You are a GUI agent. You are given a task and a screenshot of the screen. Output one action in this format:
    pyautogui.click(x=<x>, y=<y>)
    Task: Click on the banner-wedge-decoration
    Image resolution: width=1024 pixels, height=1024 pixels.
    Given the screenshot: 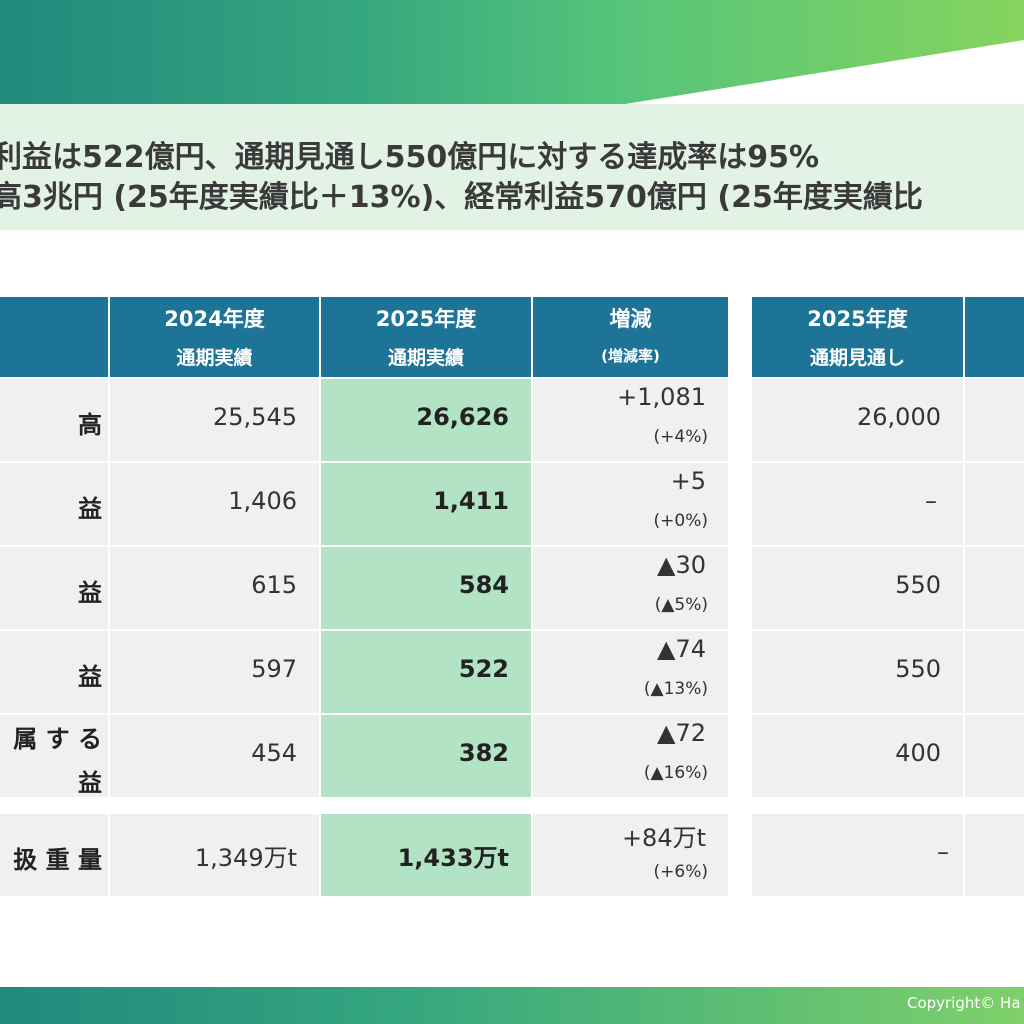 What is the action you would take?
    pyautogui.click(x=824, y=72)
    